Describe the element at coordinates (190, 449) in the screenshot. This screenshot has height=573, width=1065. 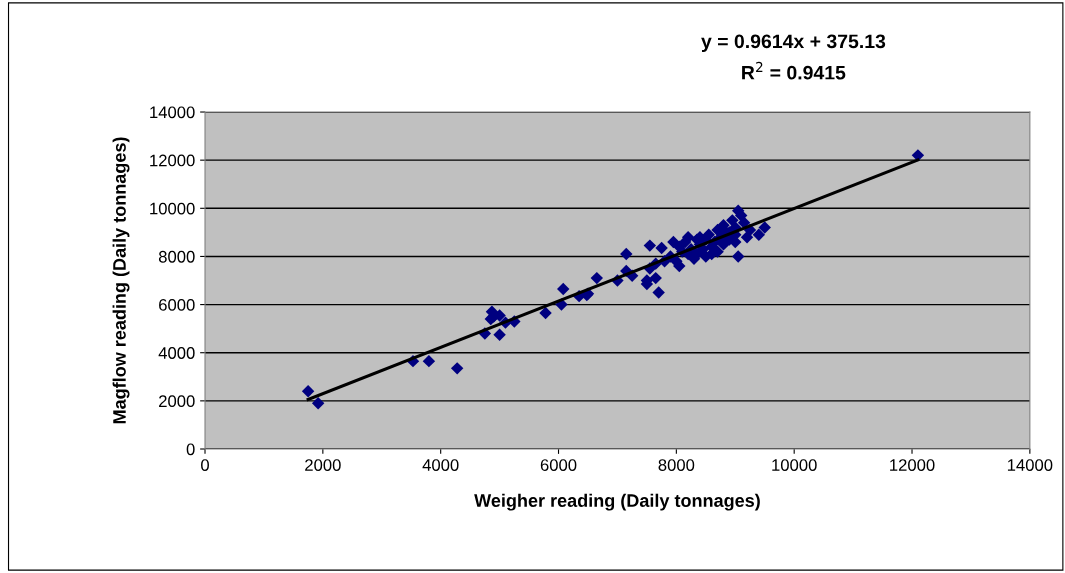
I see `y-tick-label: 0` at that location.